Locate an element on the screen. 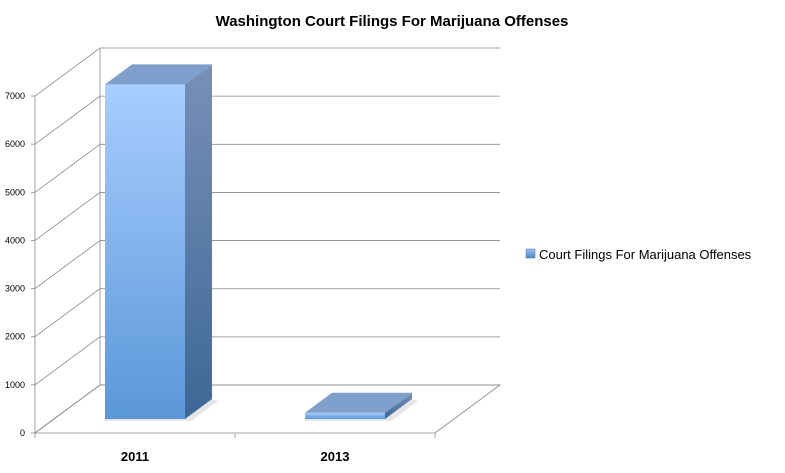 This screenshot has width=785, height=473. y-tick-label: 3000 is located at coordinates (15, 289).